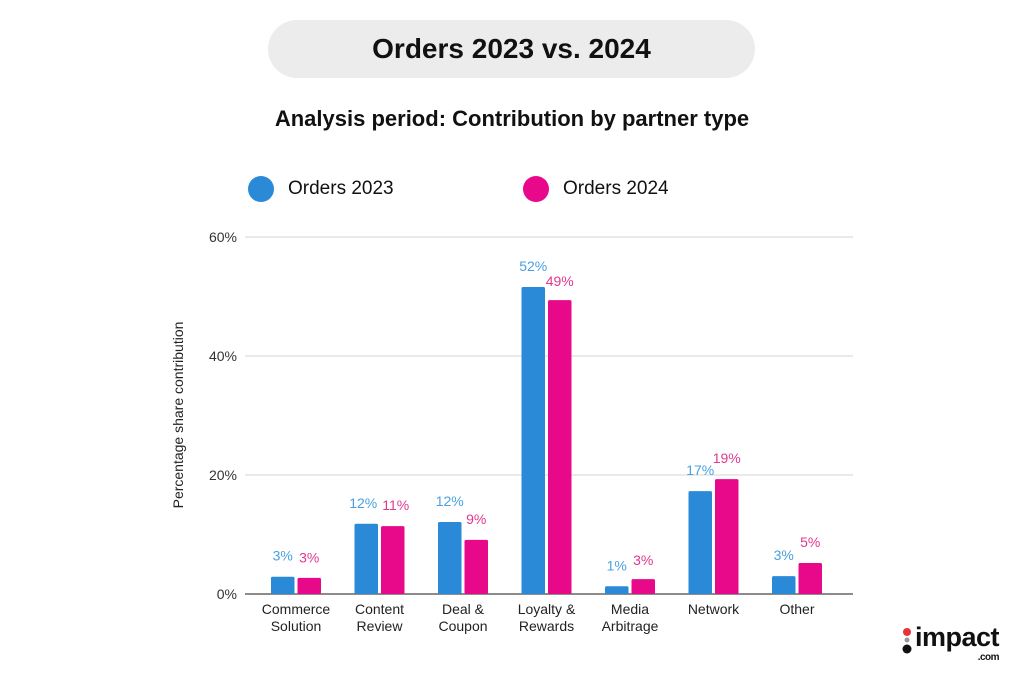 This screenshot has height=680, width=1024. What do you see at coordinates (810, 542) in the screenshot?
I see `data-label: 5%` at bounding box center [810, 542].